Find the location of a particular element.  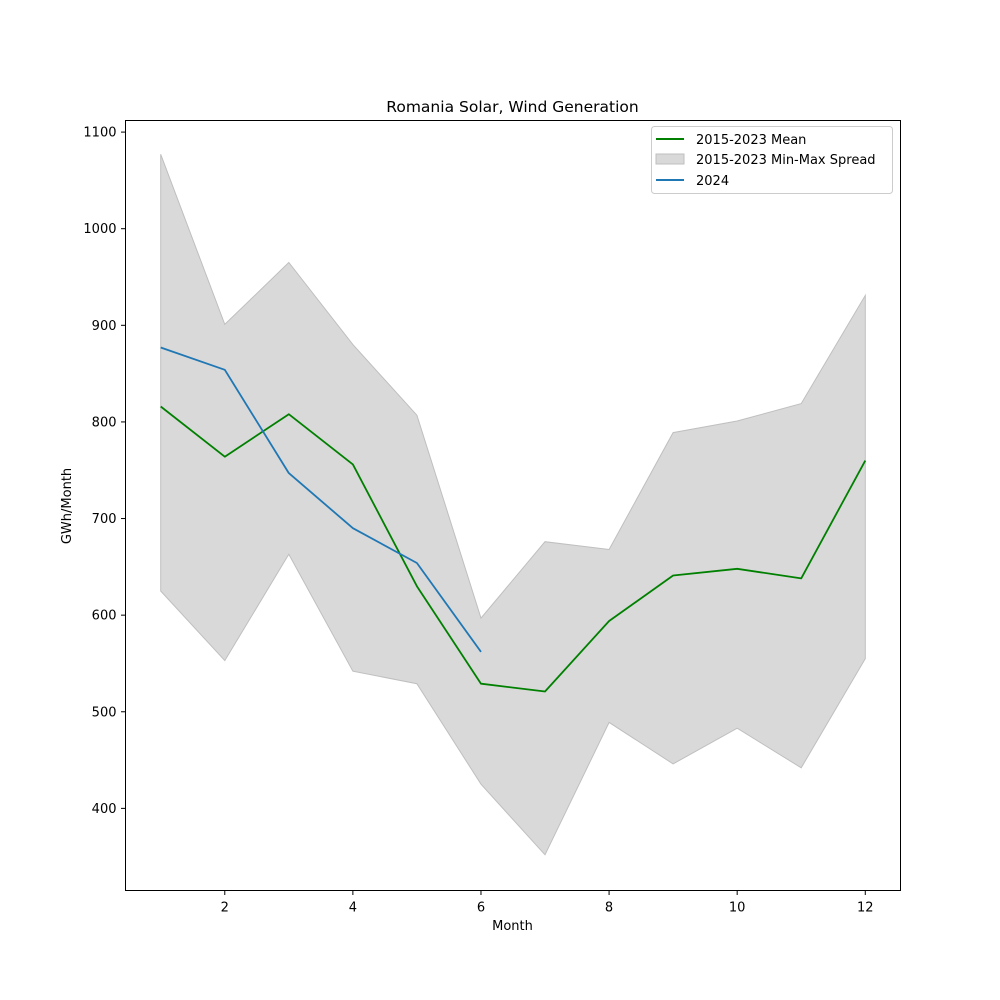

y-tick-label: 900 is located at coordinates (104, 326).